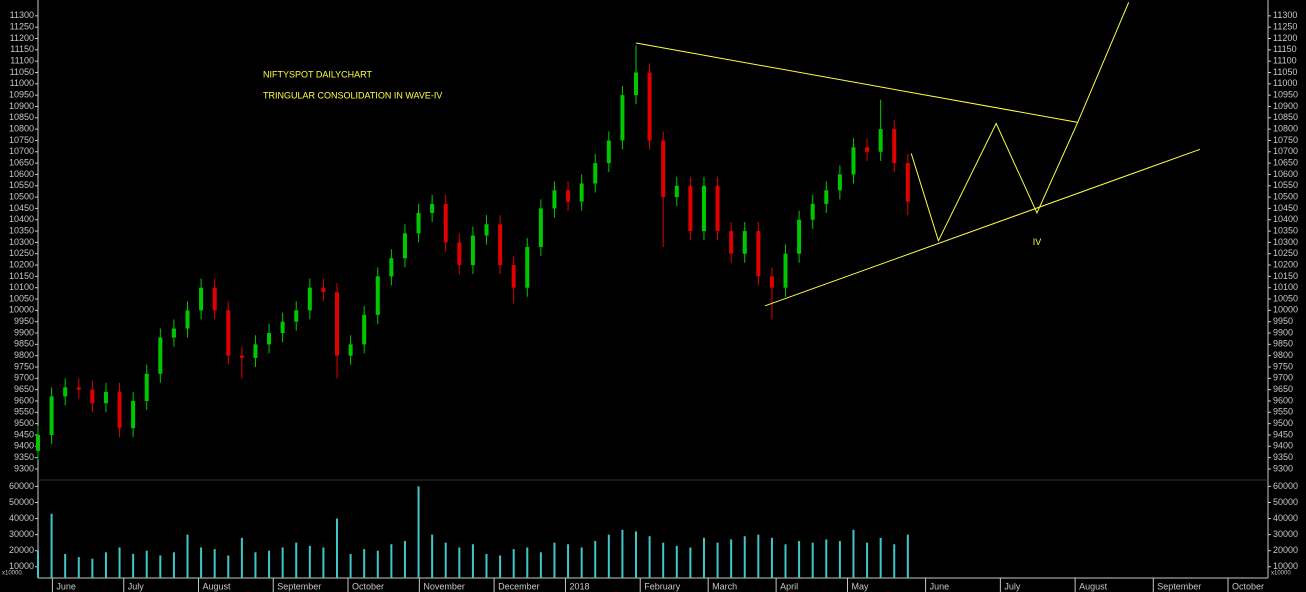  Describe the element at coordinates (24, 434) in the screenshot. I see `y-tick-label: 9450` at that location.